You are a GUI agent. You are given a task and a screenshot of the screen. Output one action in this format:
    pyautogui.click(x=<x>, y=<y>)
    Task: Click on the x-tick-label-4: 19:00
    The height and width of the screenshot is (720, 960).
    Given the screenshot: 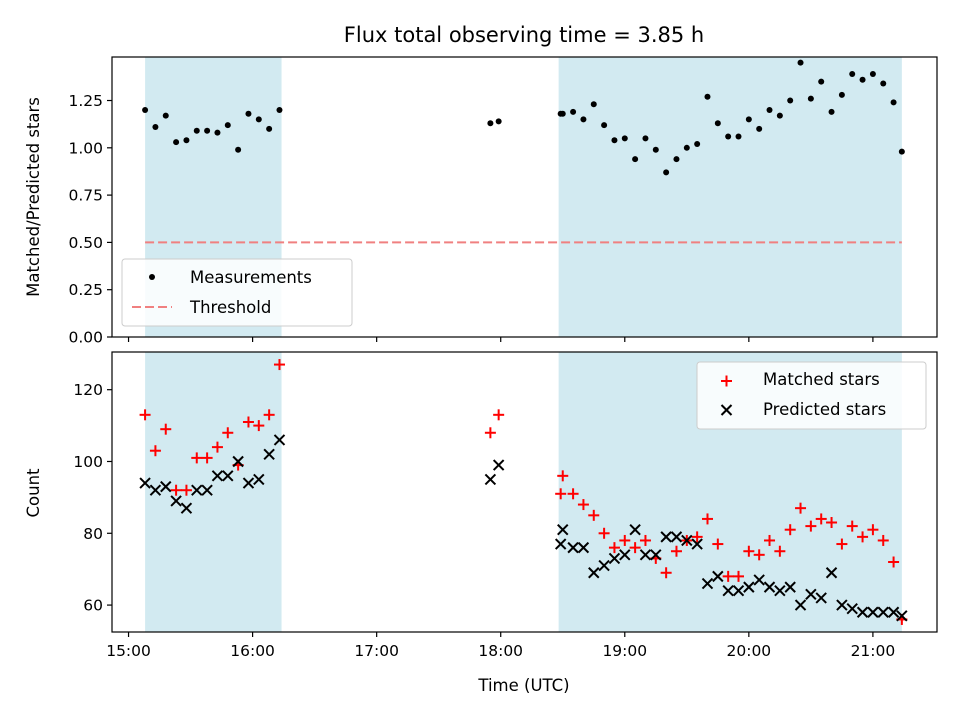 What is the action you would take?
    pyautogui.click(x=624, y=651)
    